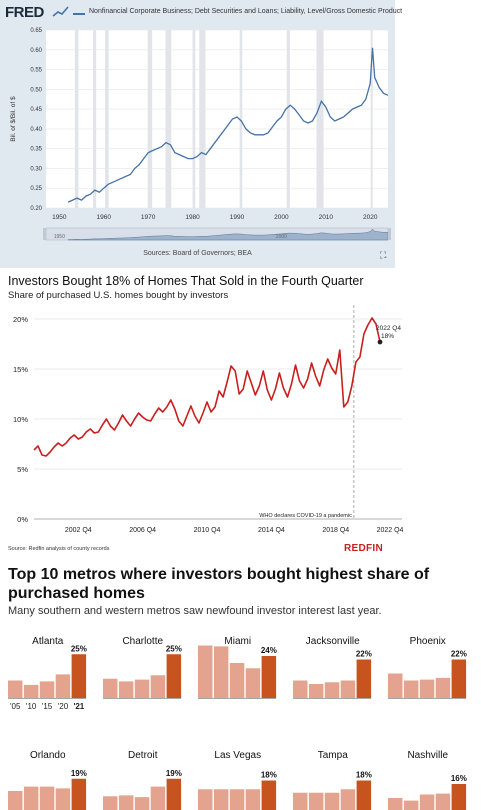 Image resolution: width=481 pixels, height=810 pixels. What do you see at coordinates (36, 71) in the screenshot?
I see `fred-y-tick-label: 0.55` at bounding box center [36, 71].